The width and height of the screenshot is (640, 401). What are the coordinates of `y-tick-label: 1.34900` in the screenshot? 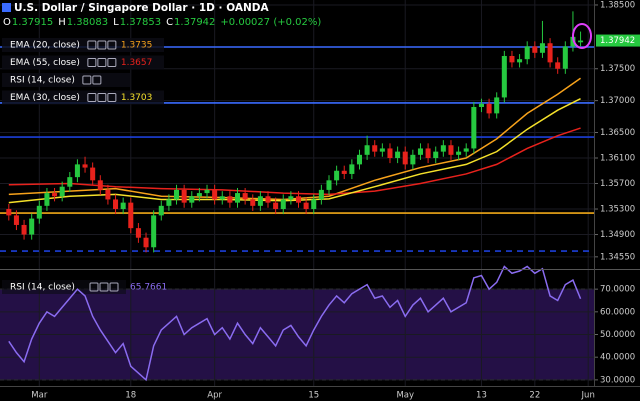 It's located at (617, 235).